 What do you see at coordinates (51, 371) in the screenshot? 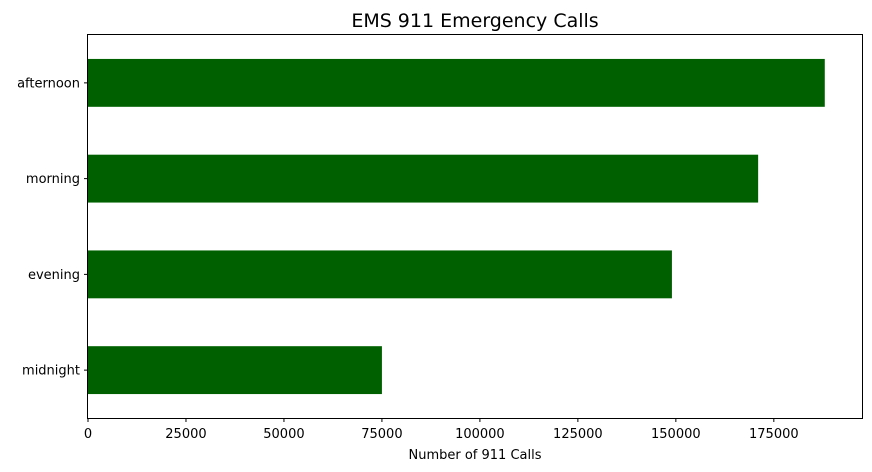
I see `y-tick-label: midnight` at bounding box center [51, 371].